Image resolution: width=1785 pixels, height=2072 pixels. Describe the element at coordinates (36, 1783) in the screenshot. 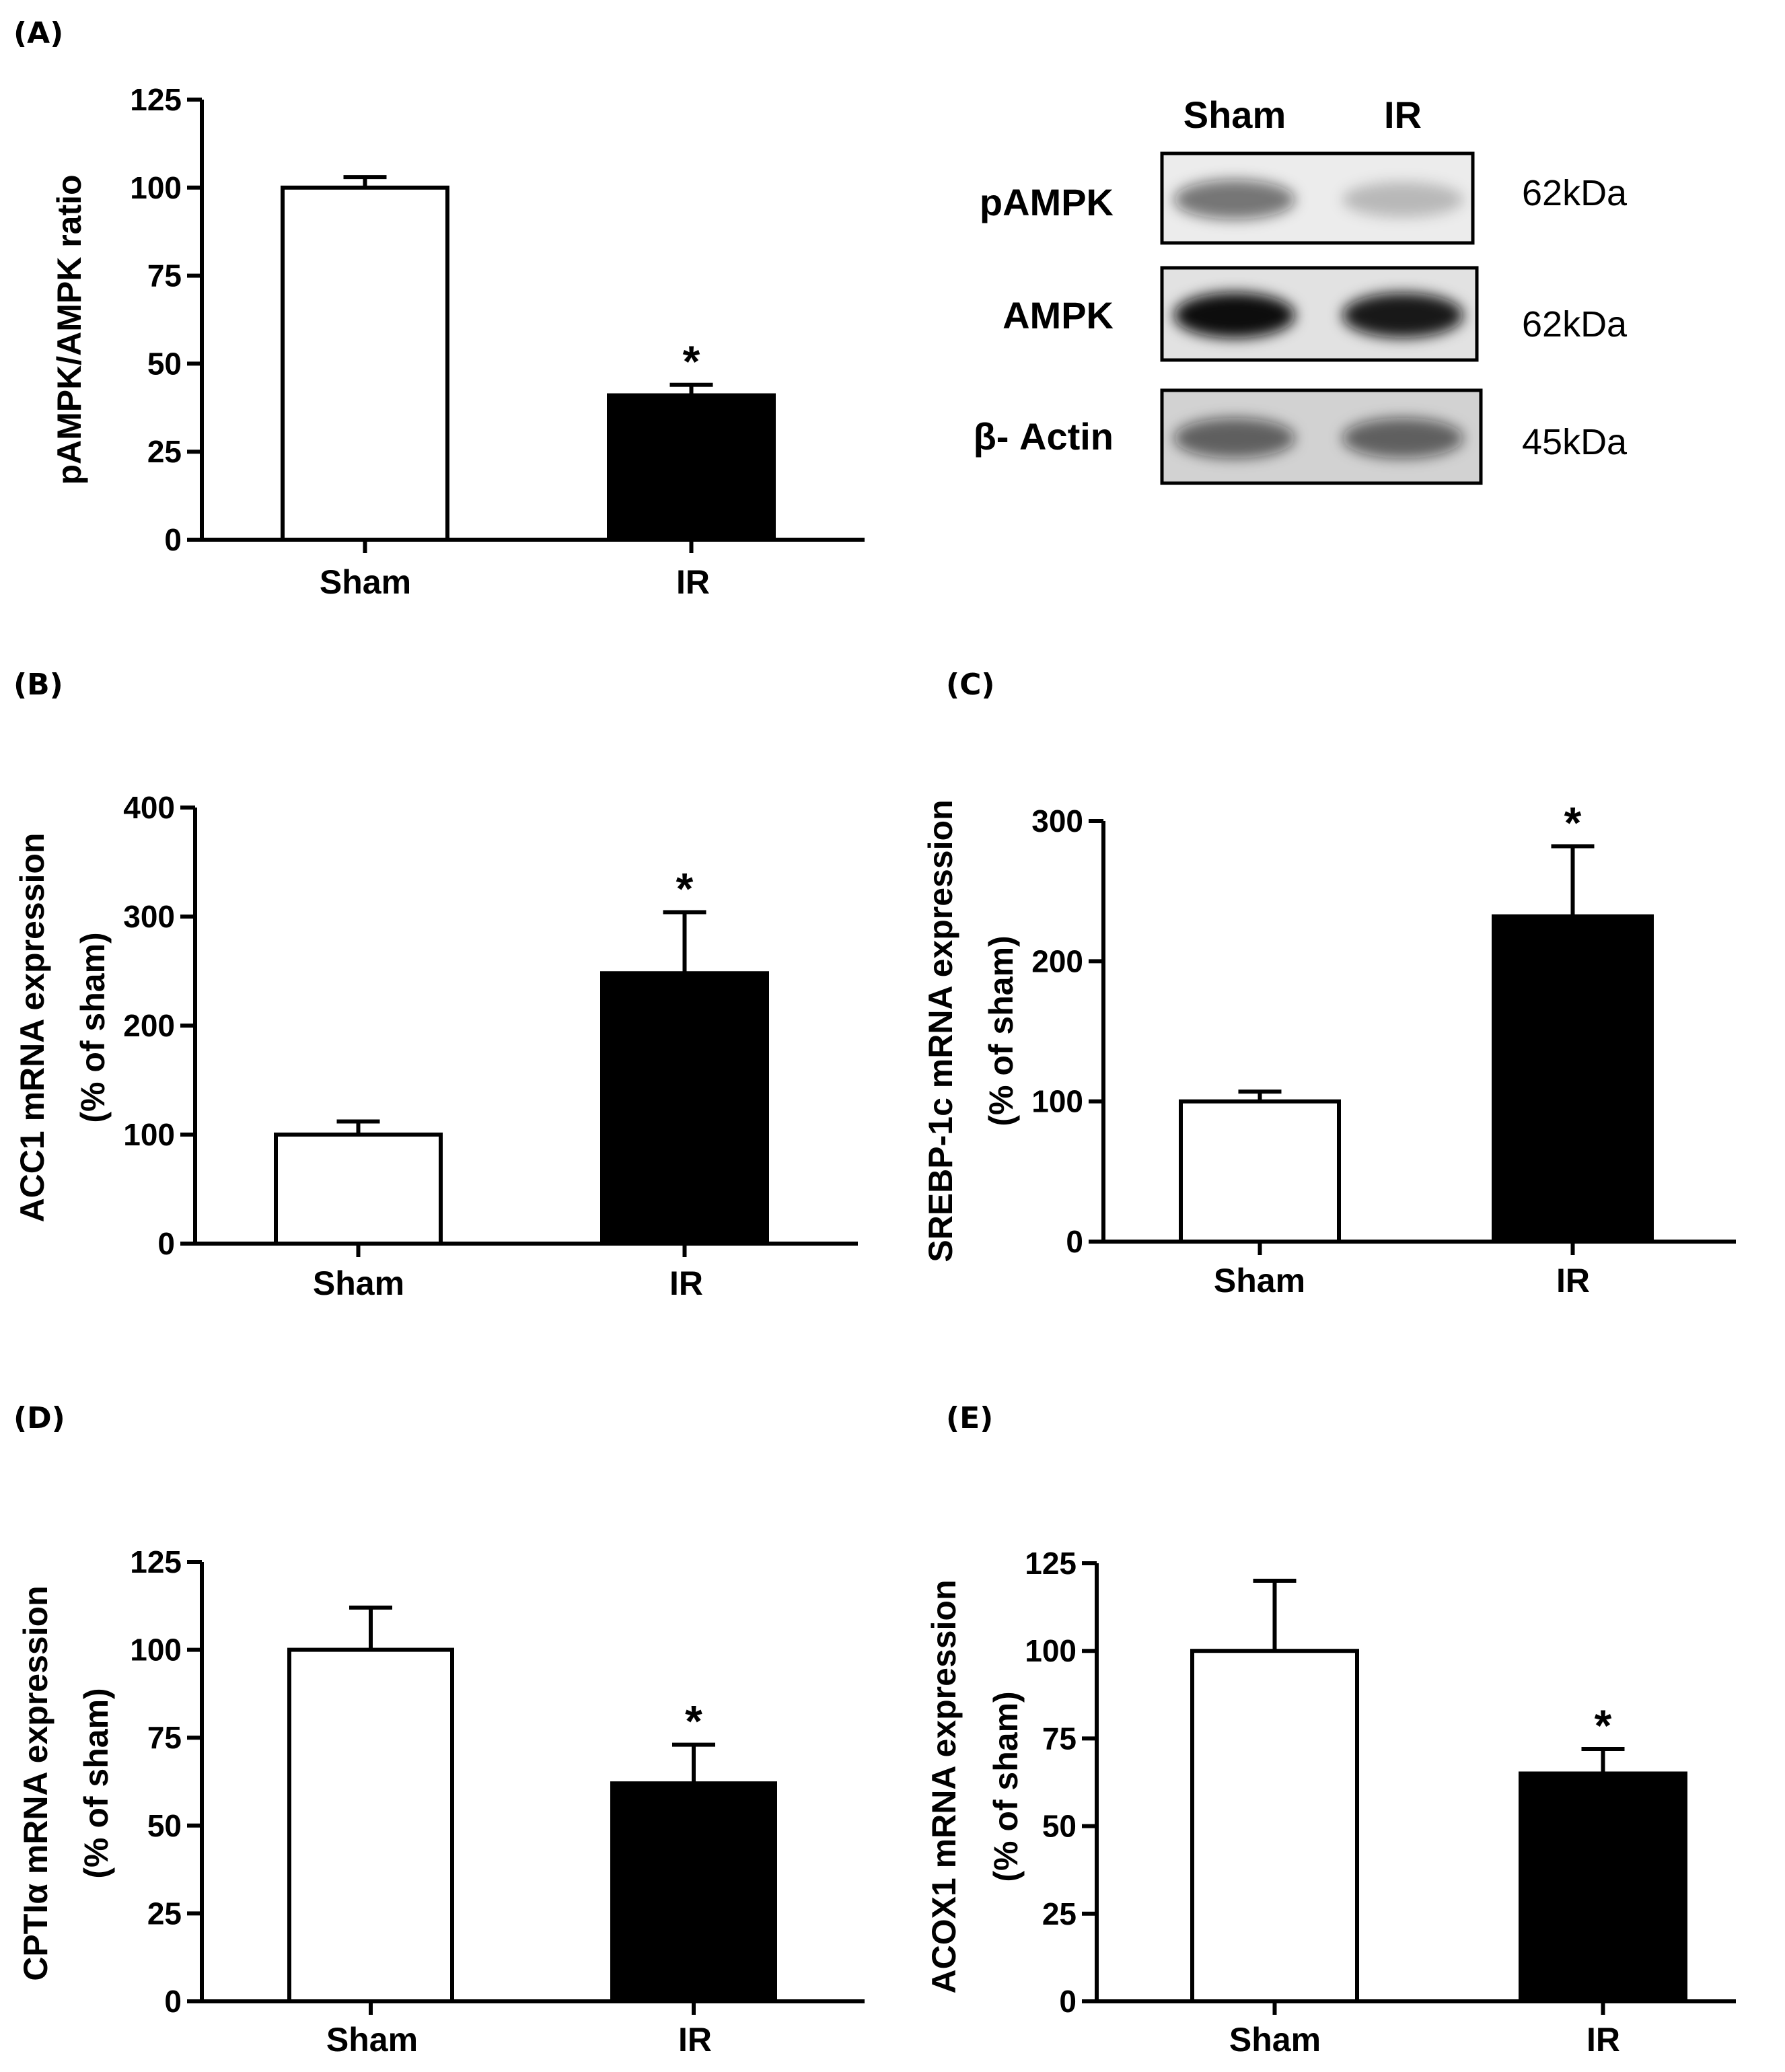

I see `y-axis-title: CPTIα mRNA expression` at that location.